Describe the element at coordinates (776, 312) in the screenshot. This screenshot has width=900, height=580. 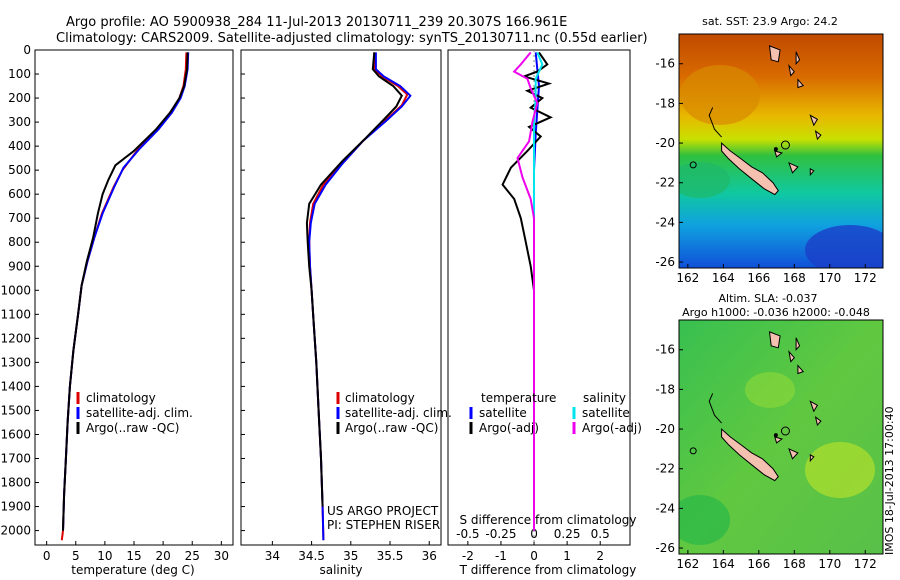
I see `sla-map-title-2: Argo h1000: -0.036 h2000: -0.048` at that location.